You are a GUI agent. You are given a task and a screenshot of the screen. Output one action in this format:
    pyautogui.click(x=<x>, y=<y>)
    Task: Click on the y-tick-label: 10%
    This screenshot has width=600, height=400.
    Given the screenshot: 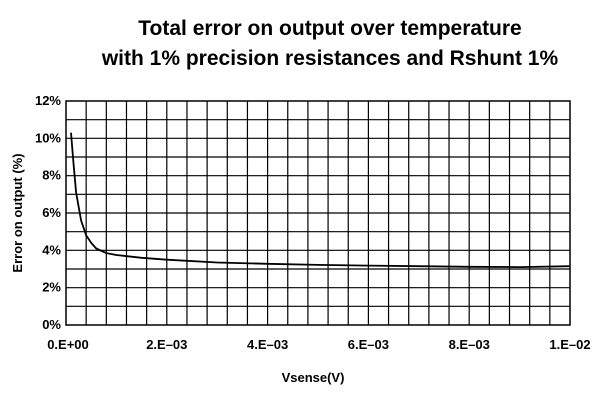 What is the action you would take?
    pyautogui.click(x=48, y=137)
    